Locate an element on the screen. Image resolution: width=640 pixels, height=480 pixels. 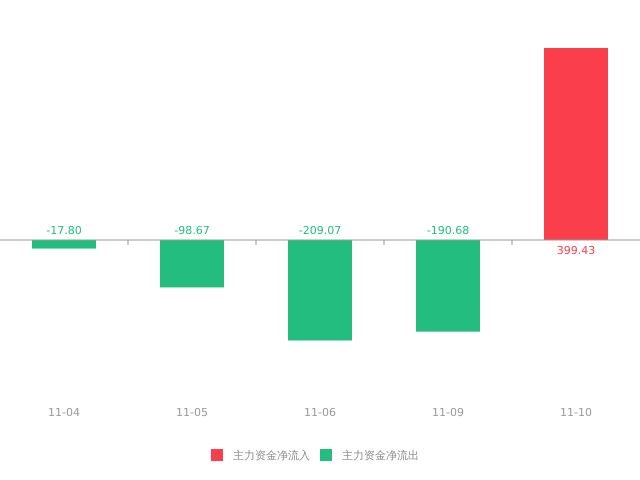
data-label: -98.67 is located at coordinates (192, 230).